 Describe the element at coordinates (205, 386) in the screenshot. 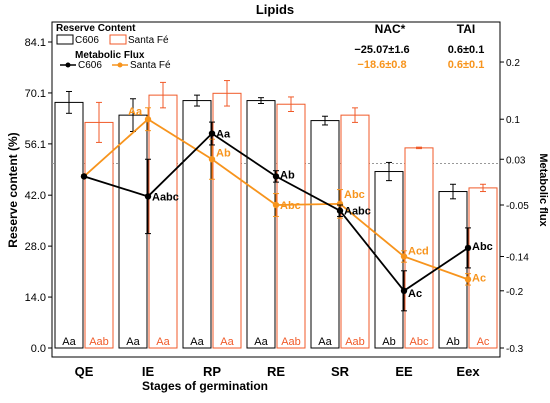

I see `x-axis-label: Stages of germination` at that location.